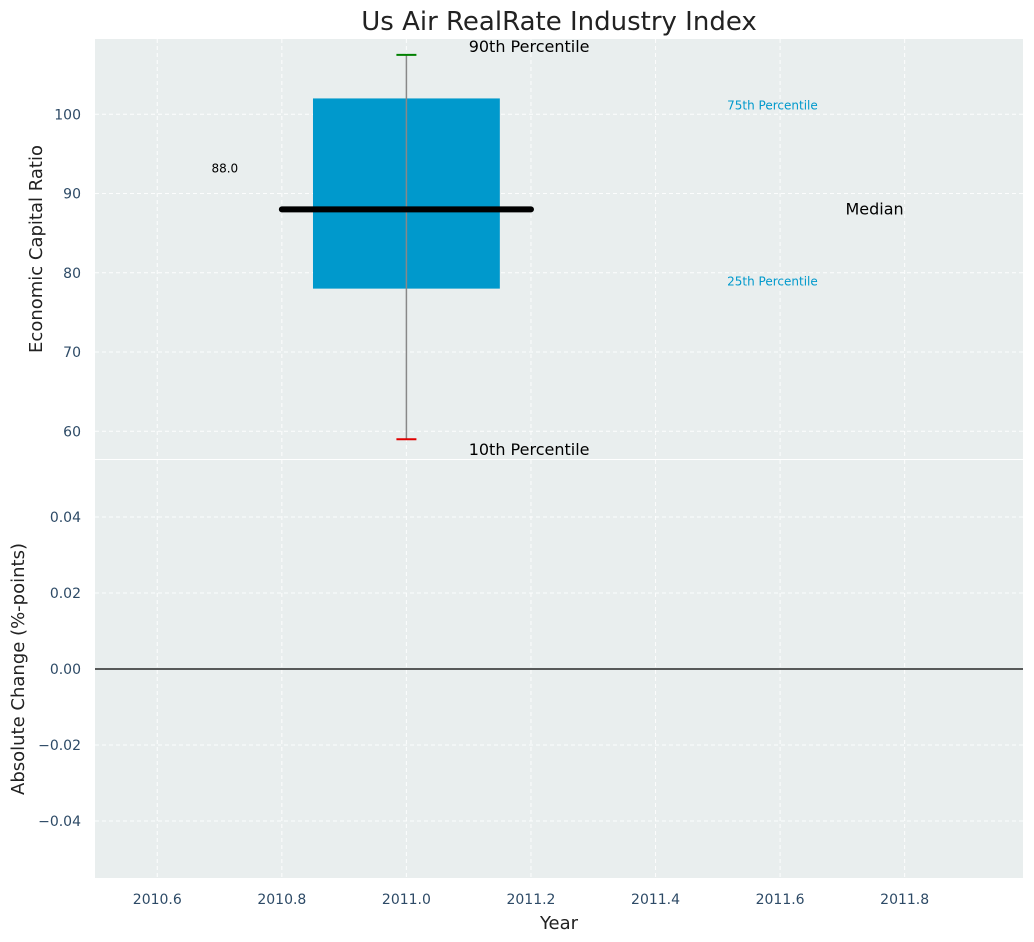 The width and height of the screenshot is (1034, 942). What do you see at coordinates (59, 822) in the screenshot?
I see `bottom-y-tick-label: −0.04` at bounding box center [59, 822].